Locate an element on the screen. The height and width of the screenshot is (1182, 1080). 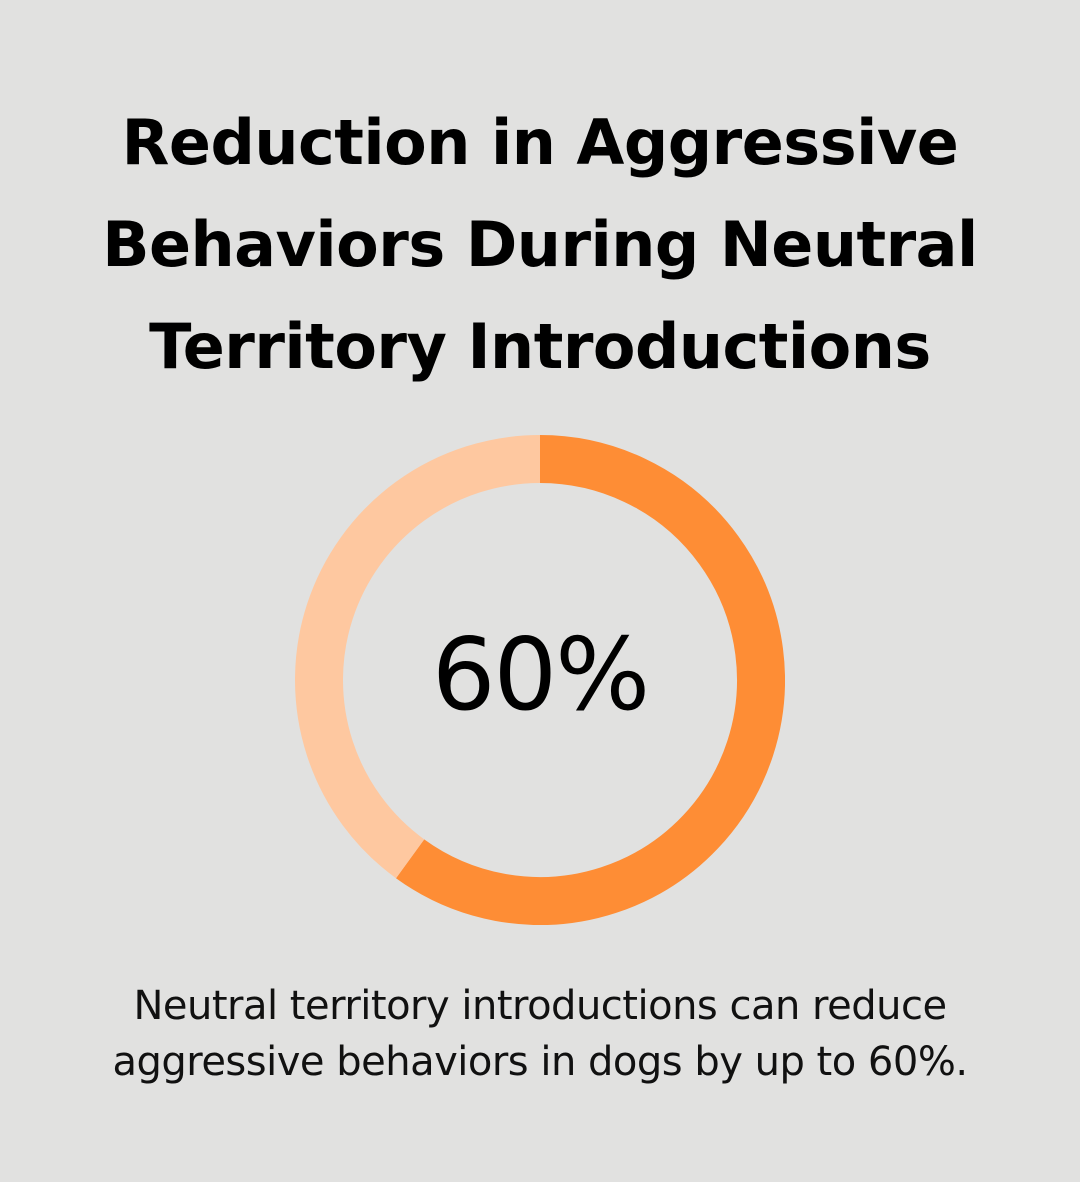
chart-title-line-2: Behaviors During Neutral is located at coordinates (540, 244).